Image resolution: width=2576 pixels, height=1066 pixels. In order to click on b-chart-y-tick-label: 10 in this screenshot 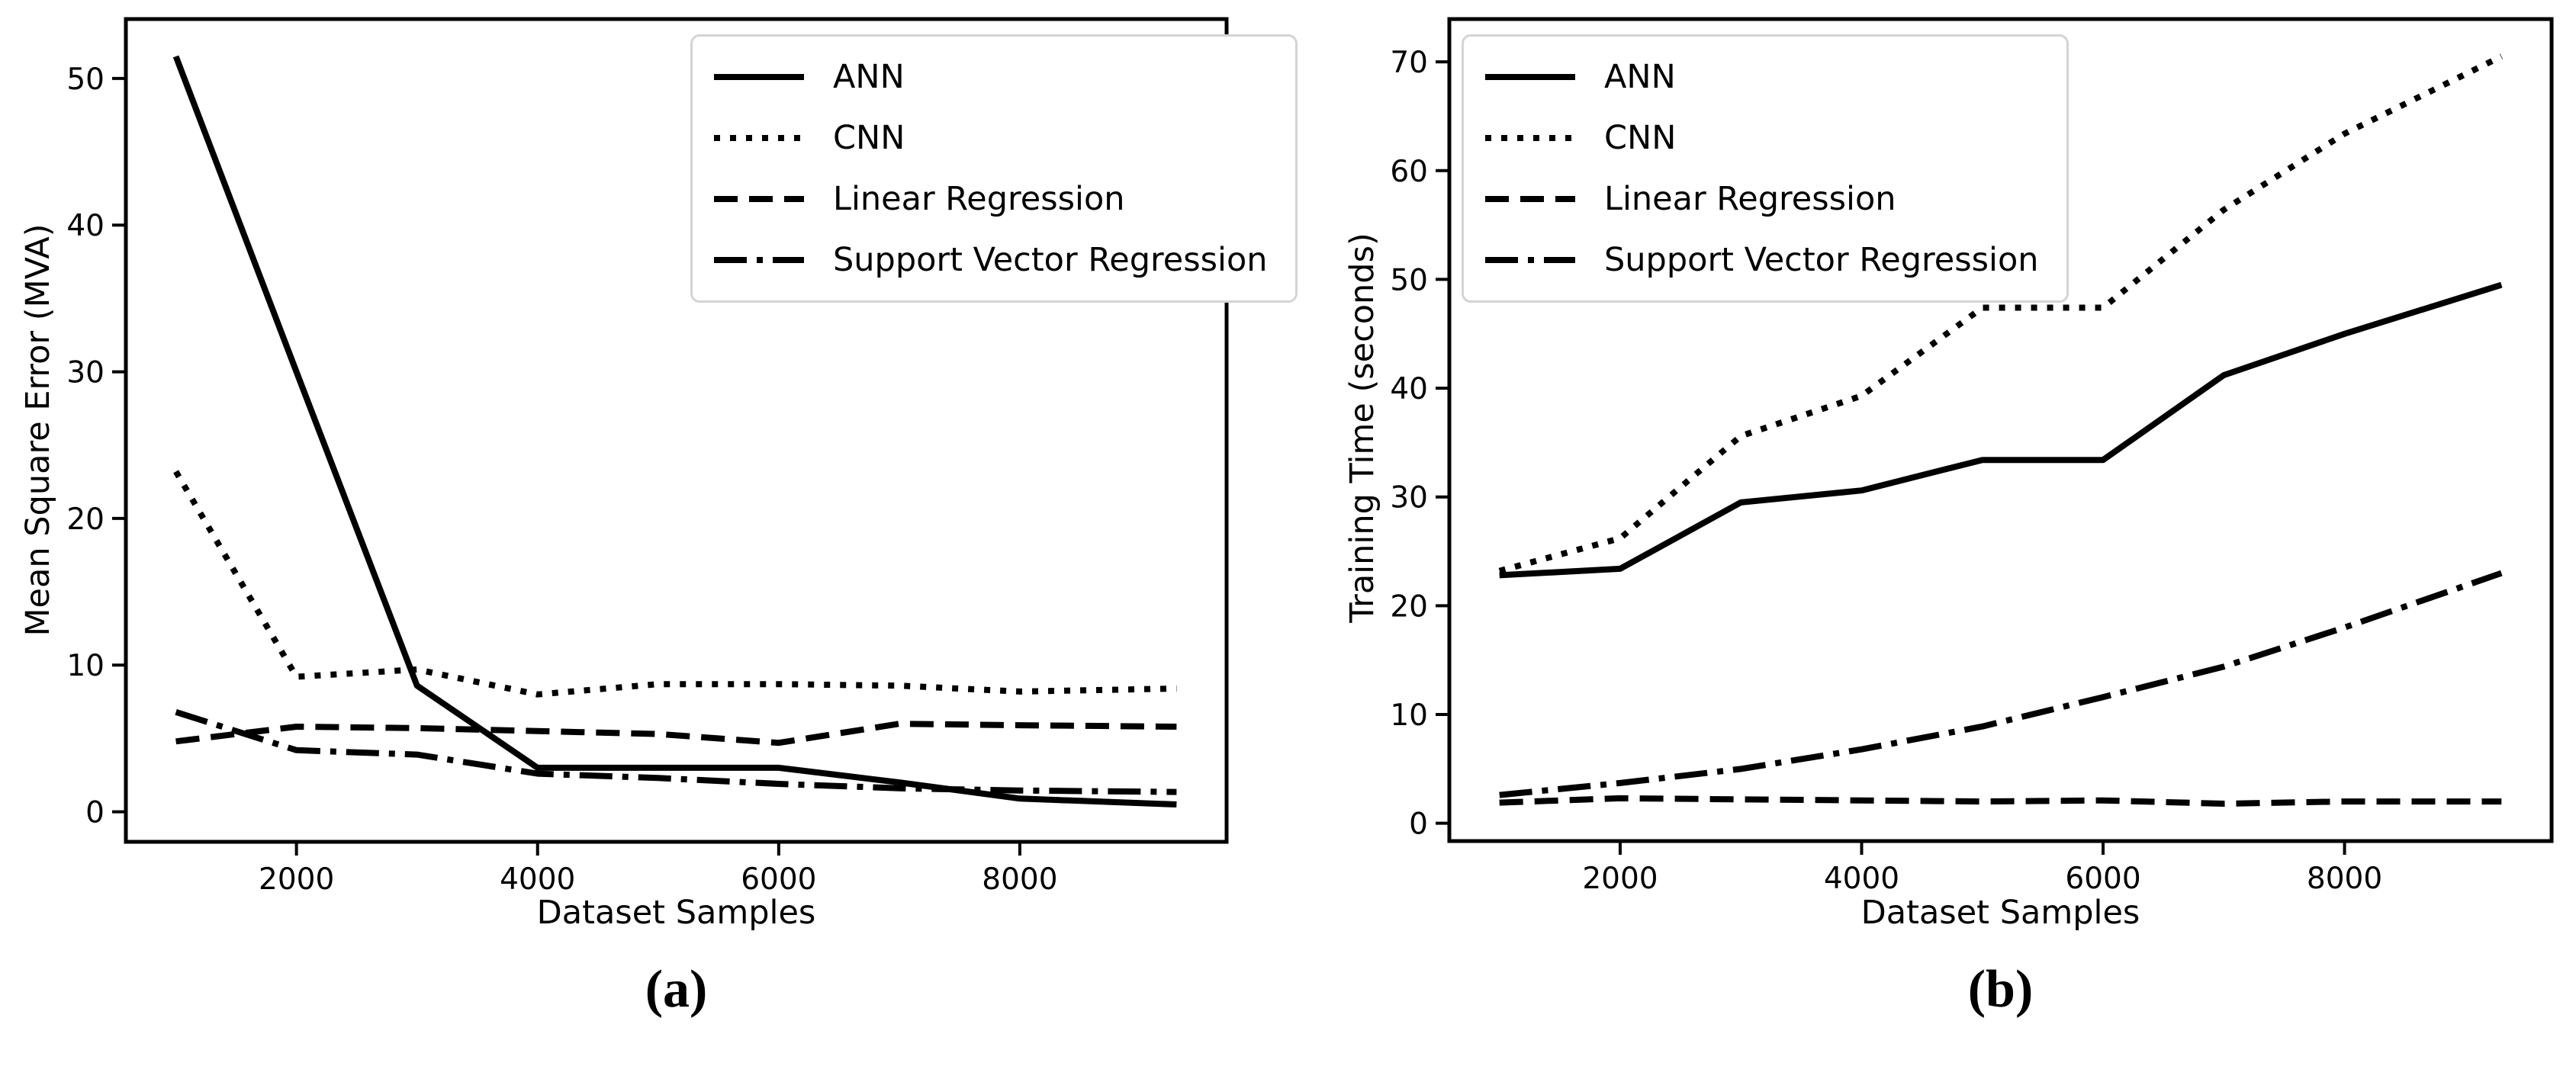, I will do `click(1409, 715)`.